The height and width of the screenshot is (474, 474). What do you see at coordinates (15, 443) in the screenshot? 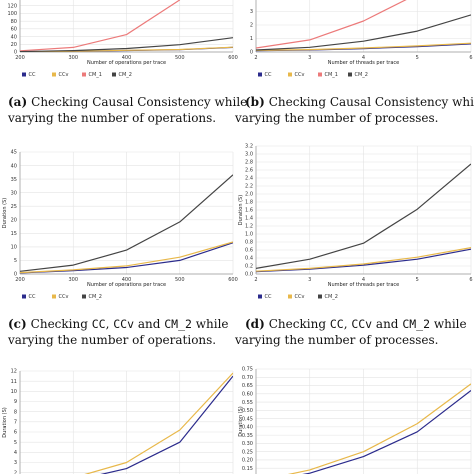
I see `y-tick-label: 5` at bounding box center [15, 443].